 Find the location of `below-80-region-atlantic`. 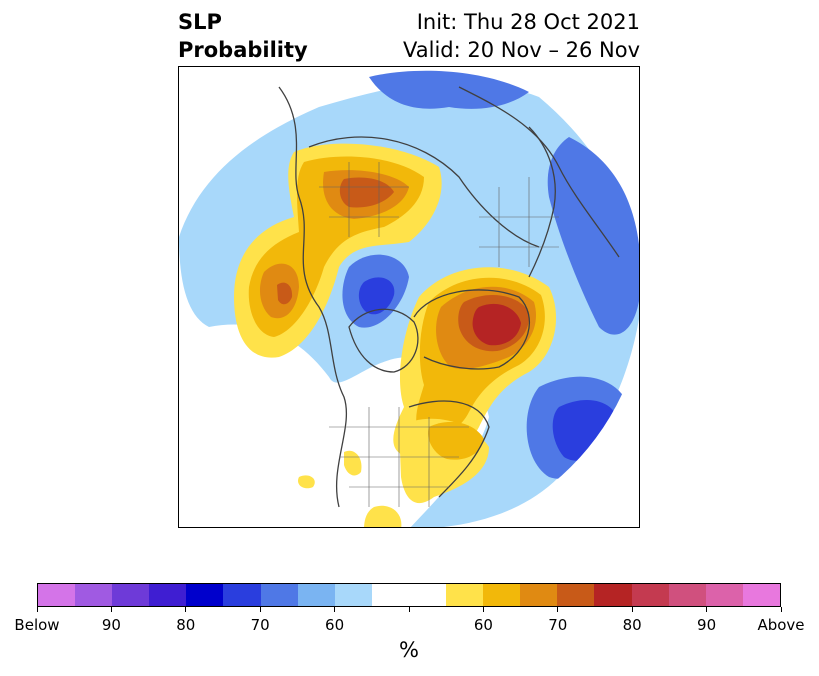

below-80-region-atlantic is located at coordinates (585, 430).